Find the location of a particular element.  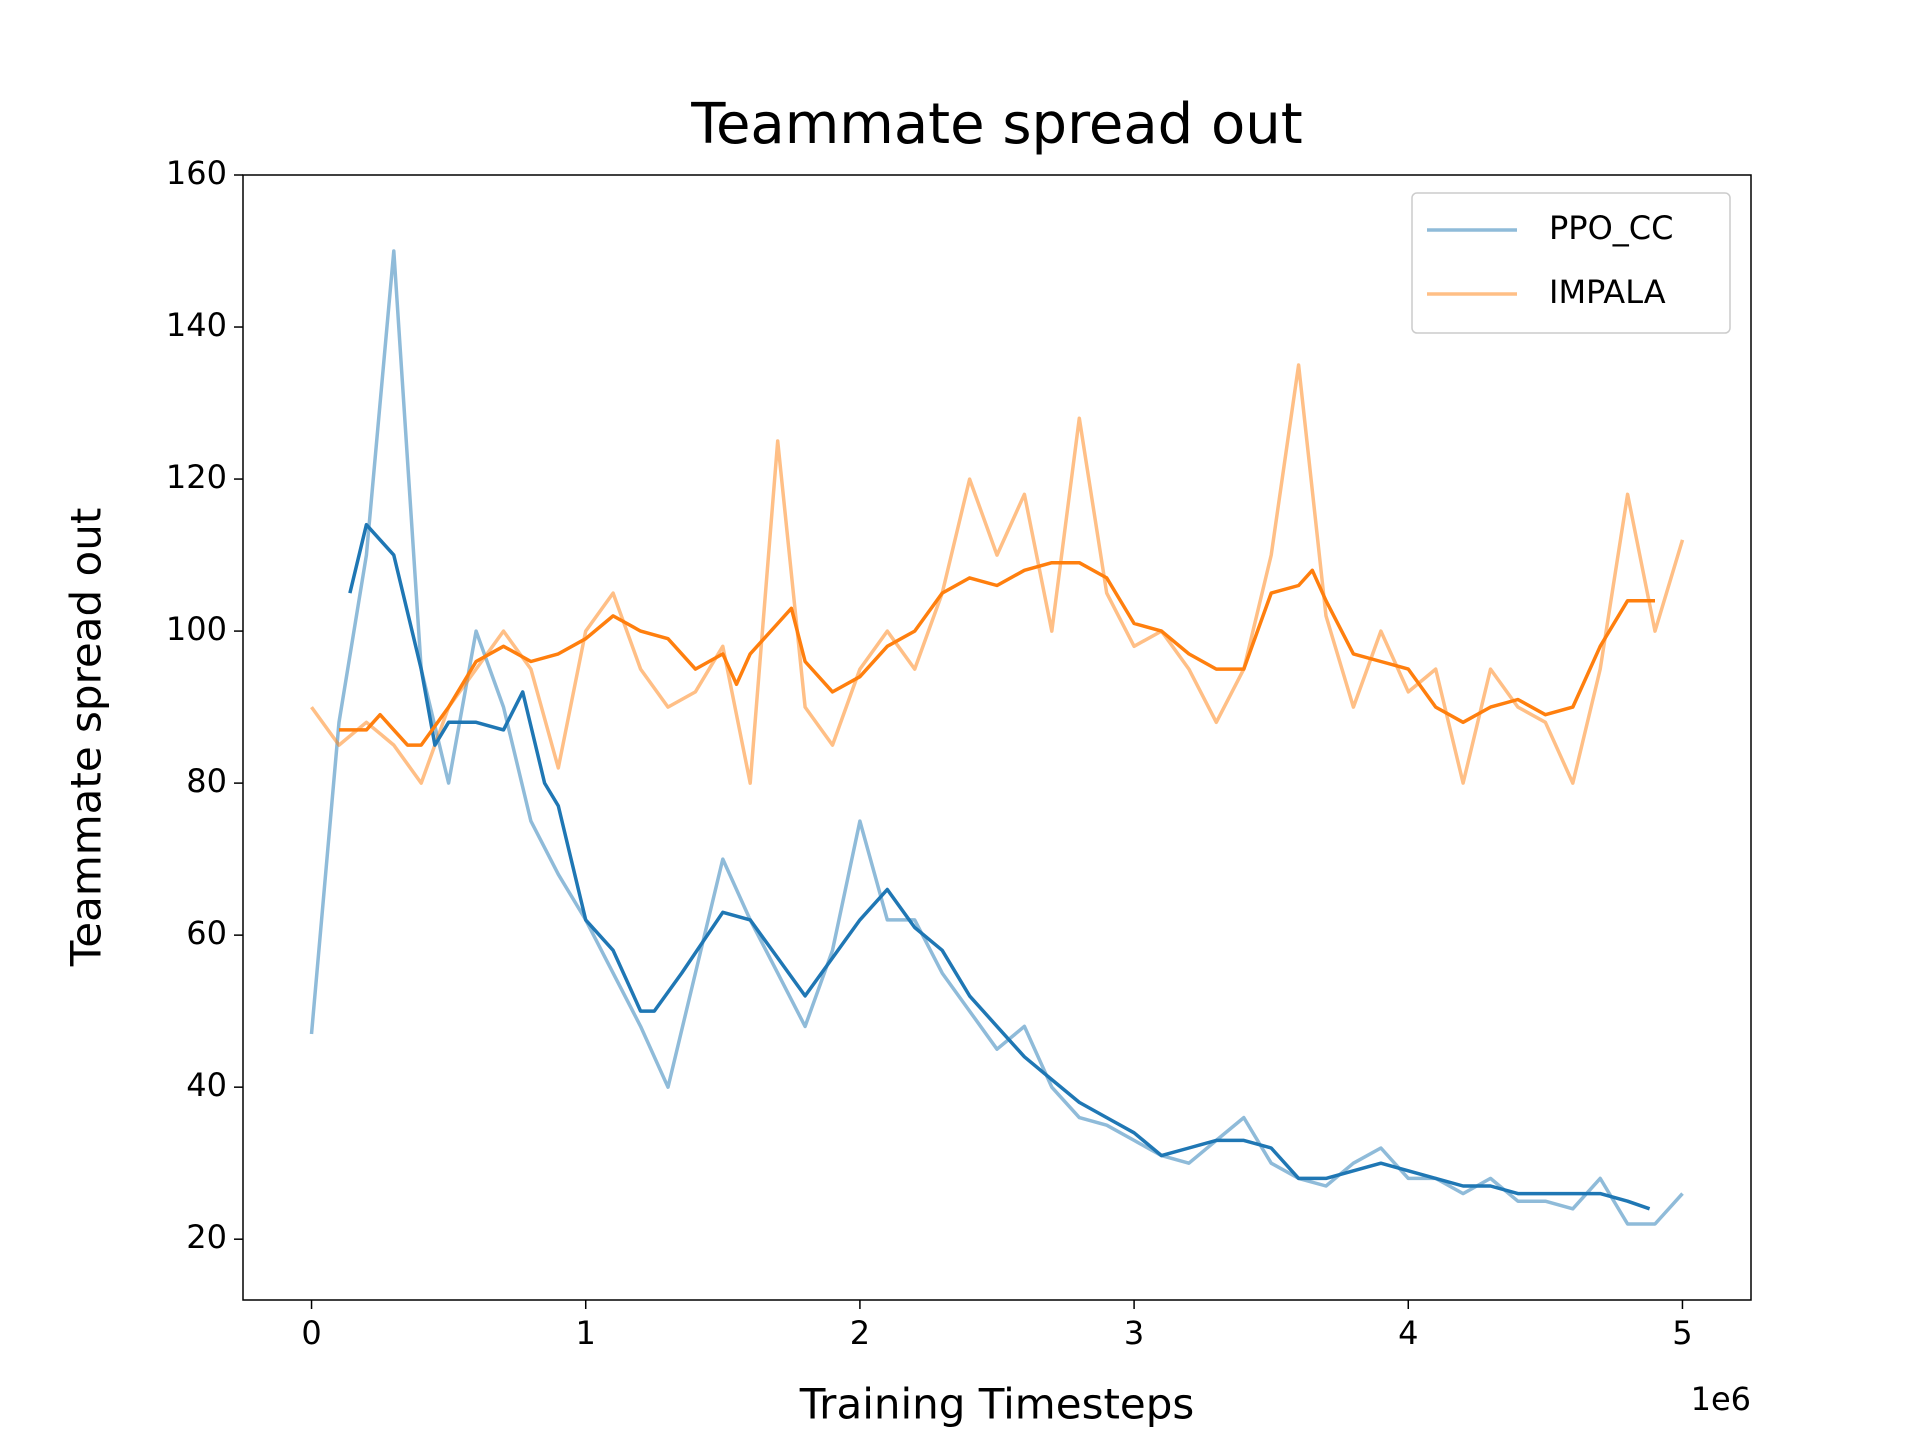

legend-box is located at coordinates (1571, 263).